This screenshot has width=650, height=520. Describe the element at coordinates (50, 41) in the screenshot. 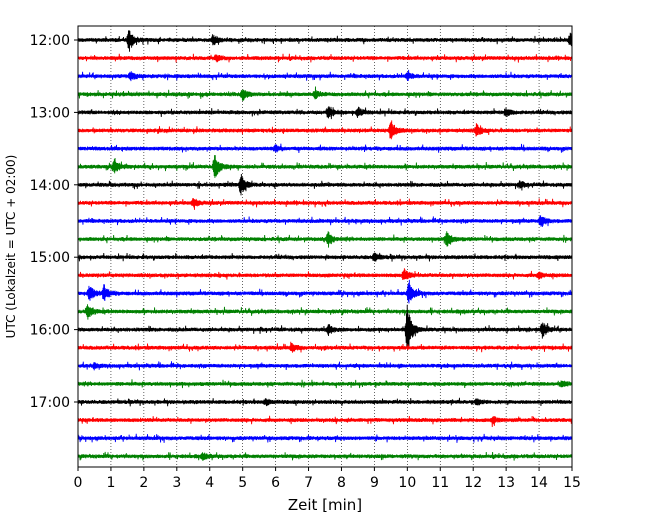

I see `y-tick-label: 12:00` at that location.